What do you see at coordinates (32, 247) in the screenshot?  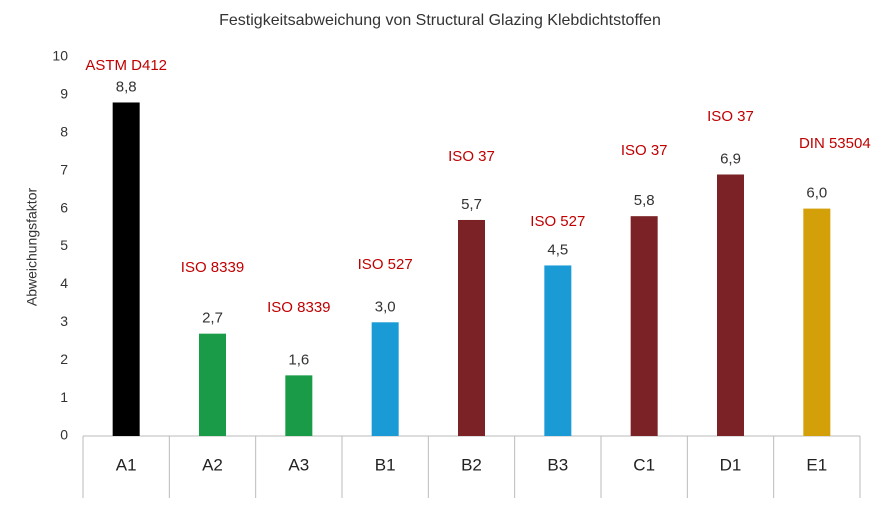 I see `y-axis-label: Abweichungsfaktor` at bounding box center [32, 247].